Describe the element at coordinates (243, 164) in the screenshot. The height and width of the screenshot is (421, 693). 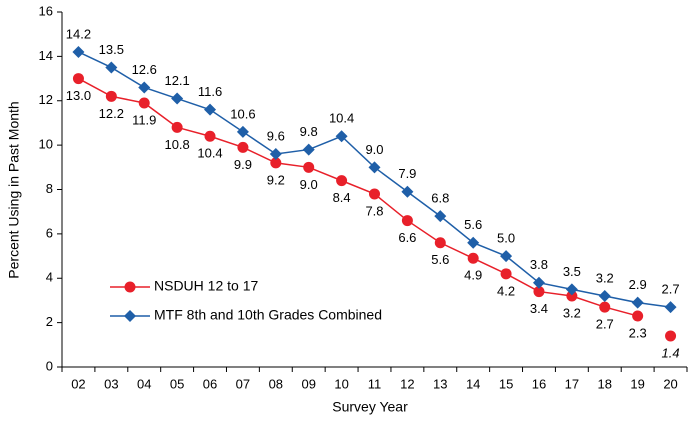
I see `data-label: 9.9` at that location.